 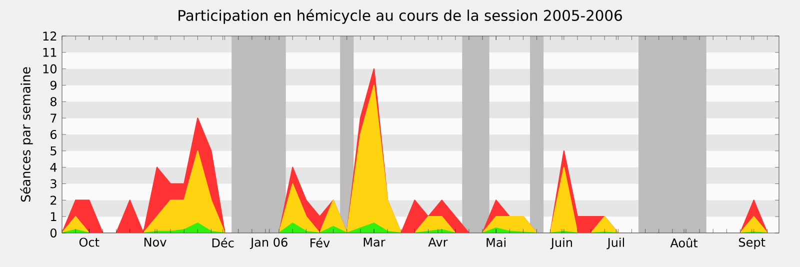 I want to click on y-tick-label: 10, so click(x=50, y=69).